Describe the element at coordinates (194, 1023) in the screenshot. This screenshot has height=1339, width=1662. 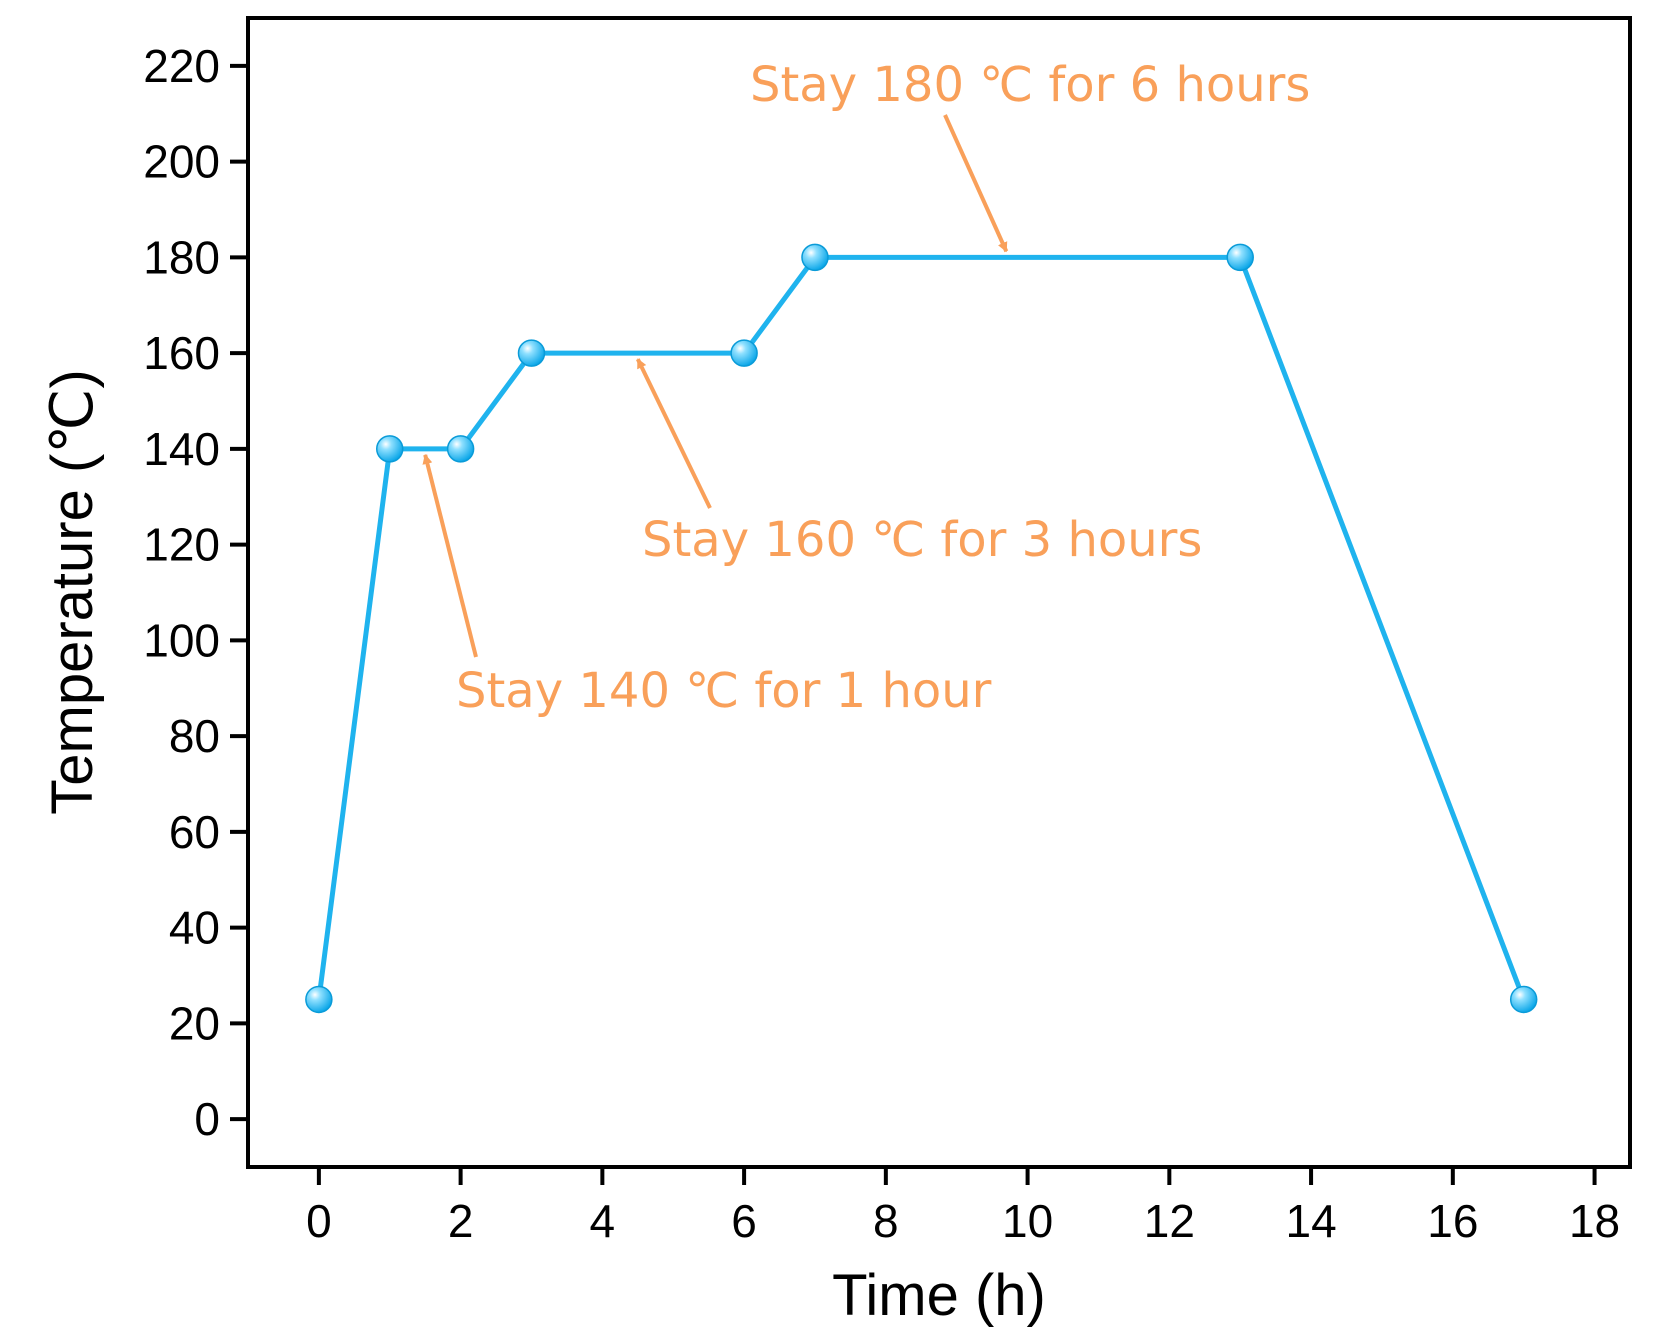
I see `y-tick-label: 20` at that location.